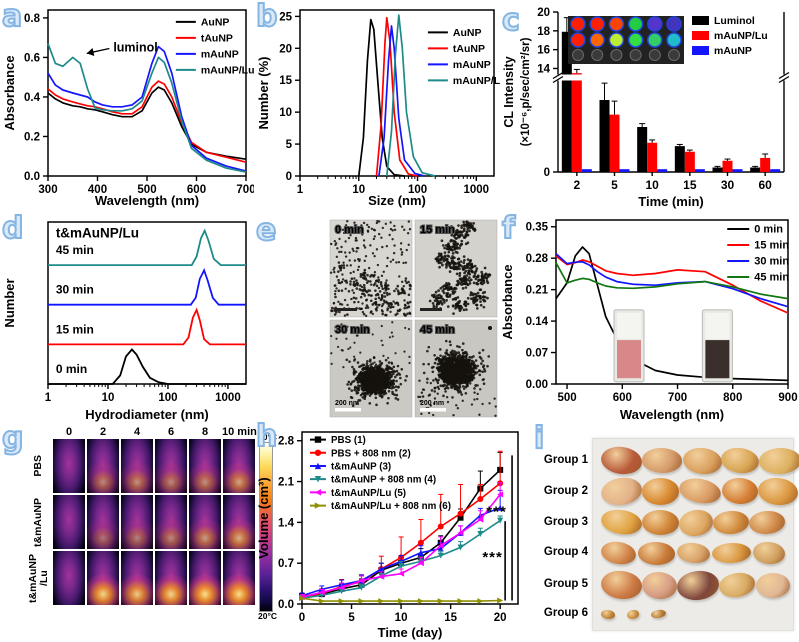 The image size is (799, 642). I want to click on svg-text: 0.28, so click(537, 259).